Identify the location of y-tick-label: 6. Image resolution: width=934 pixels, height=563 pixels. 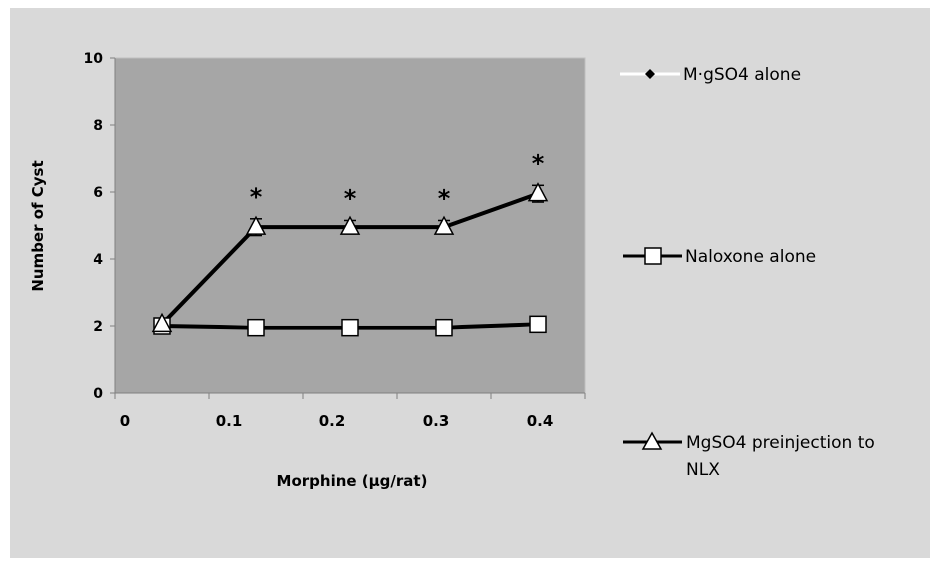
(98, 193).